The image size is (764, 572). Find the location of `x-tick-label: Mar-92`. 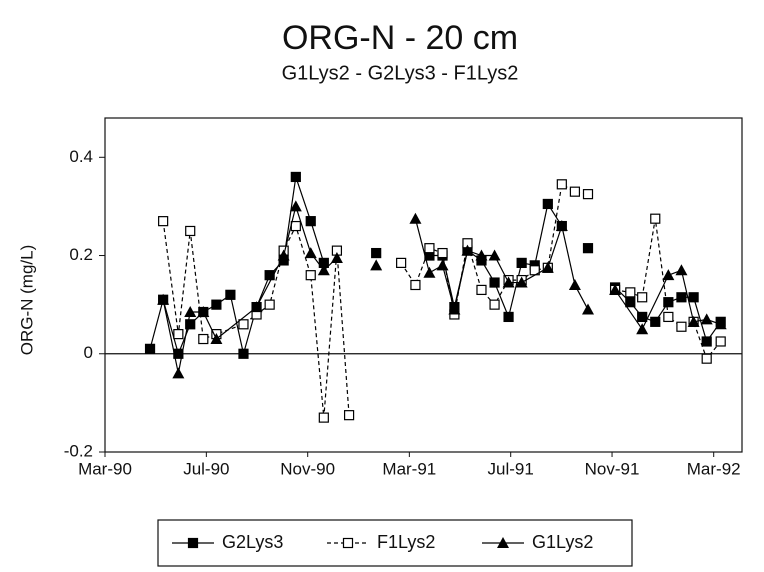

x-tick-label: Mar-92 is located at coordinates (714, 468).